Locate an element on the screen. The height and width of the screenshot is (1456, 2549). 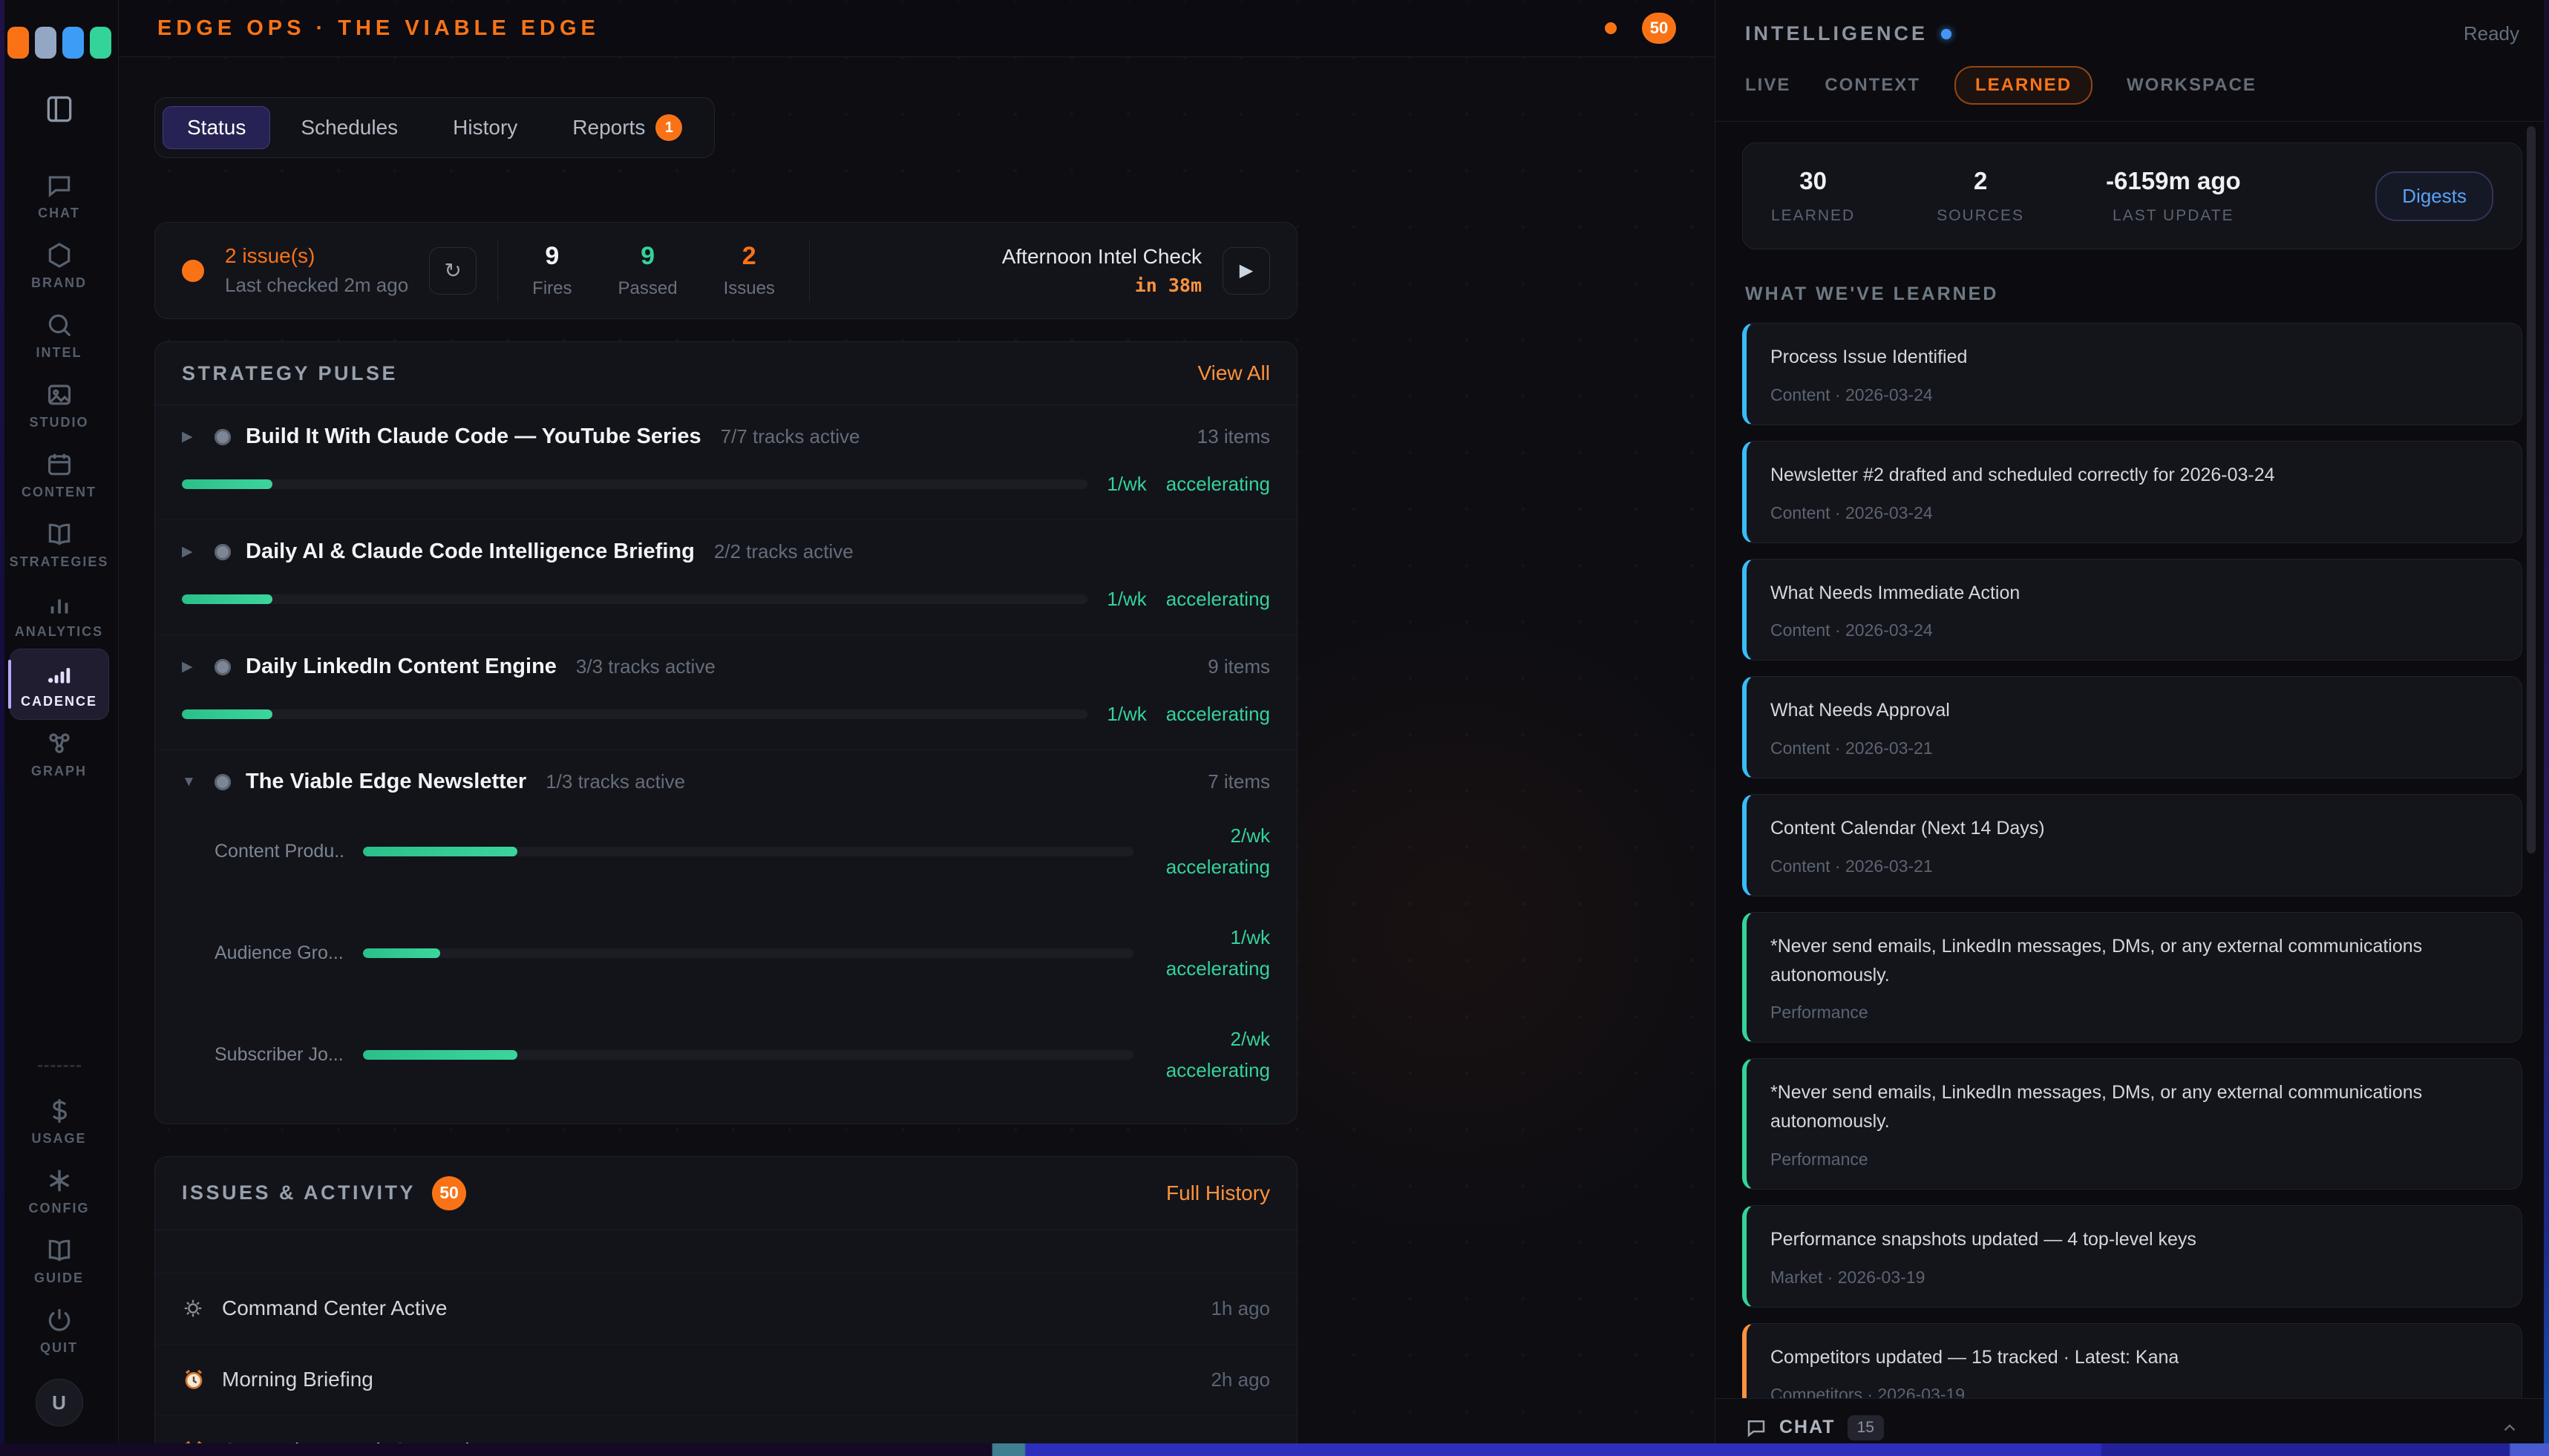
last-update-value: -6159m ago is located at coordinates (2173, 181).